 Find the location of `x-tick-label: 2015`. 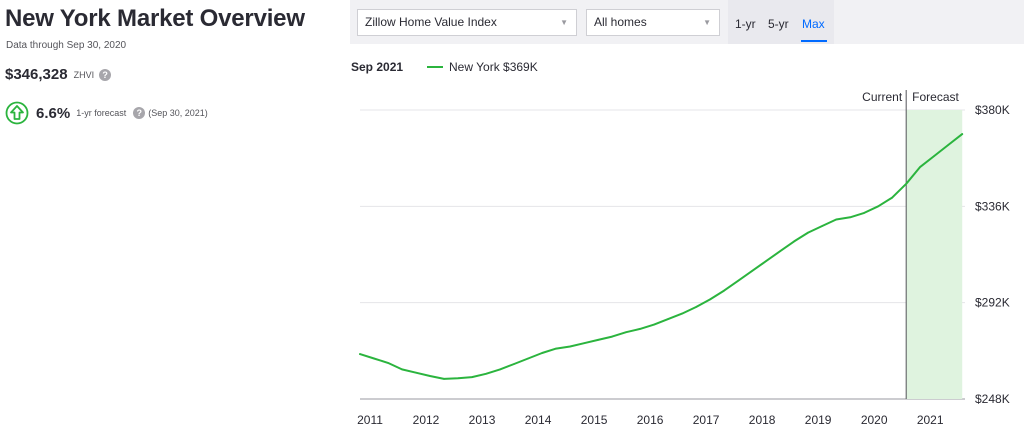

x-tick-label: 2015 is located at coordinates (594, 420).